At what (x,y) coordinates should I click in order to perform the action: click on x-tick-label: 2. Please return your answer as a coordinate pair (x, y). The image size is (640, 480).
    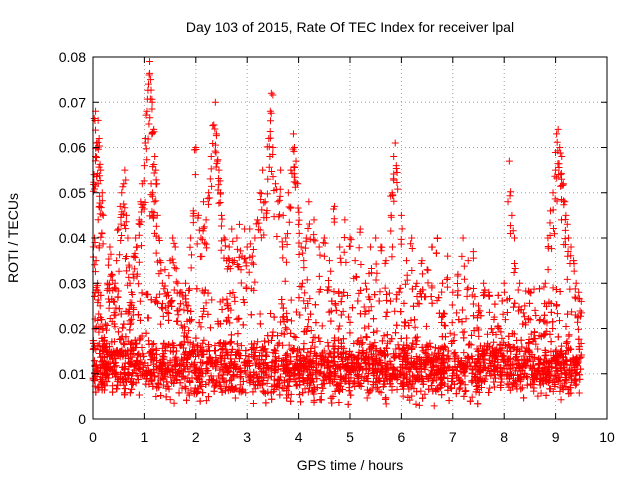
    Looking at the image, I should click on (196, 437).